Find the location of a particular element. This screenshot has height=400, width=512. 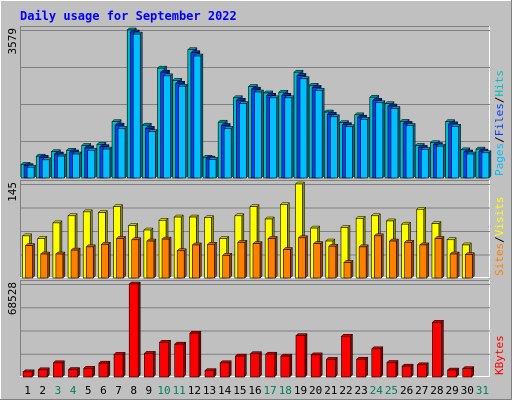

x-tick-label: 13 is located at coordinates (209, 390).